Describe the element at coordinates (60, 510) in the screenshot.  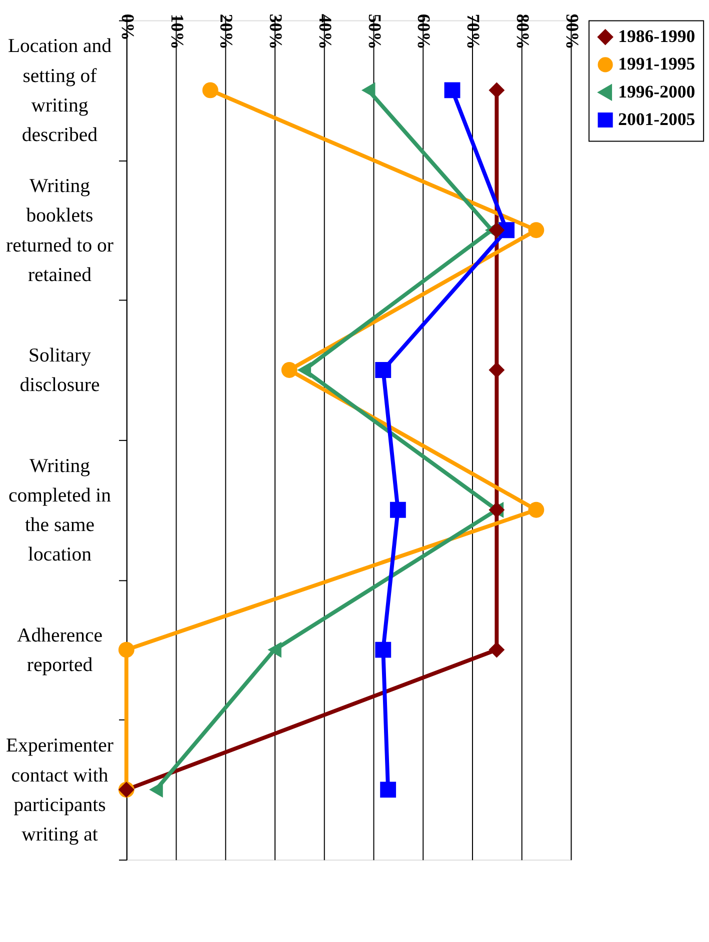
I see `y-tick-label: Writing completed in the same location` at that location.